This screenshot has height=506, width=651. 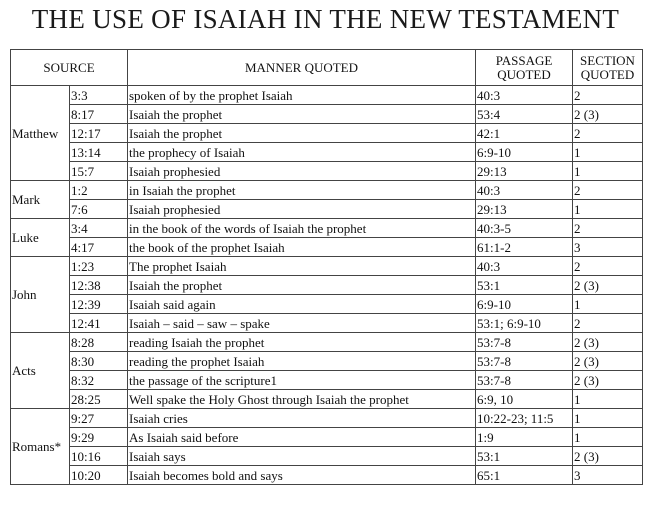 What do you see at coordinates (524, 399) in the screenshot?
I see `passage-cell: 6:9, 10` at bounding box center [524, 399].